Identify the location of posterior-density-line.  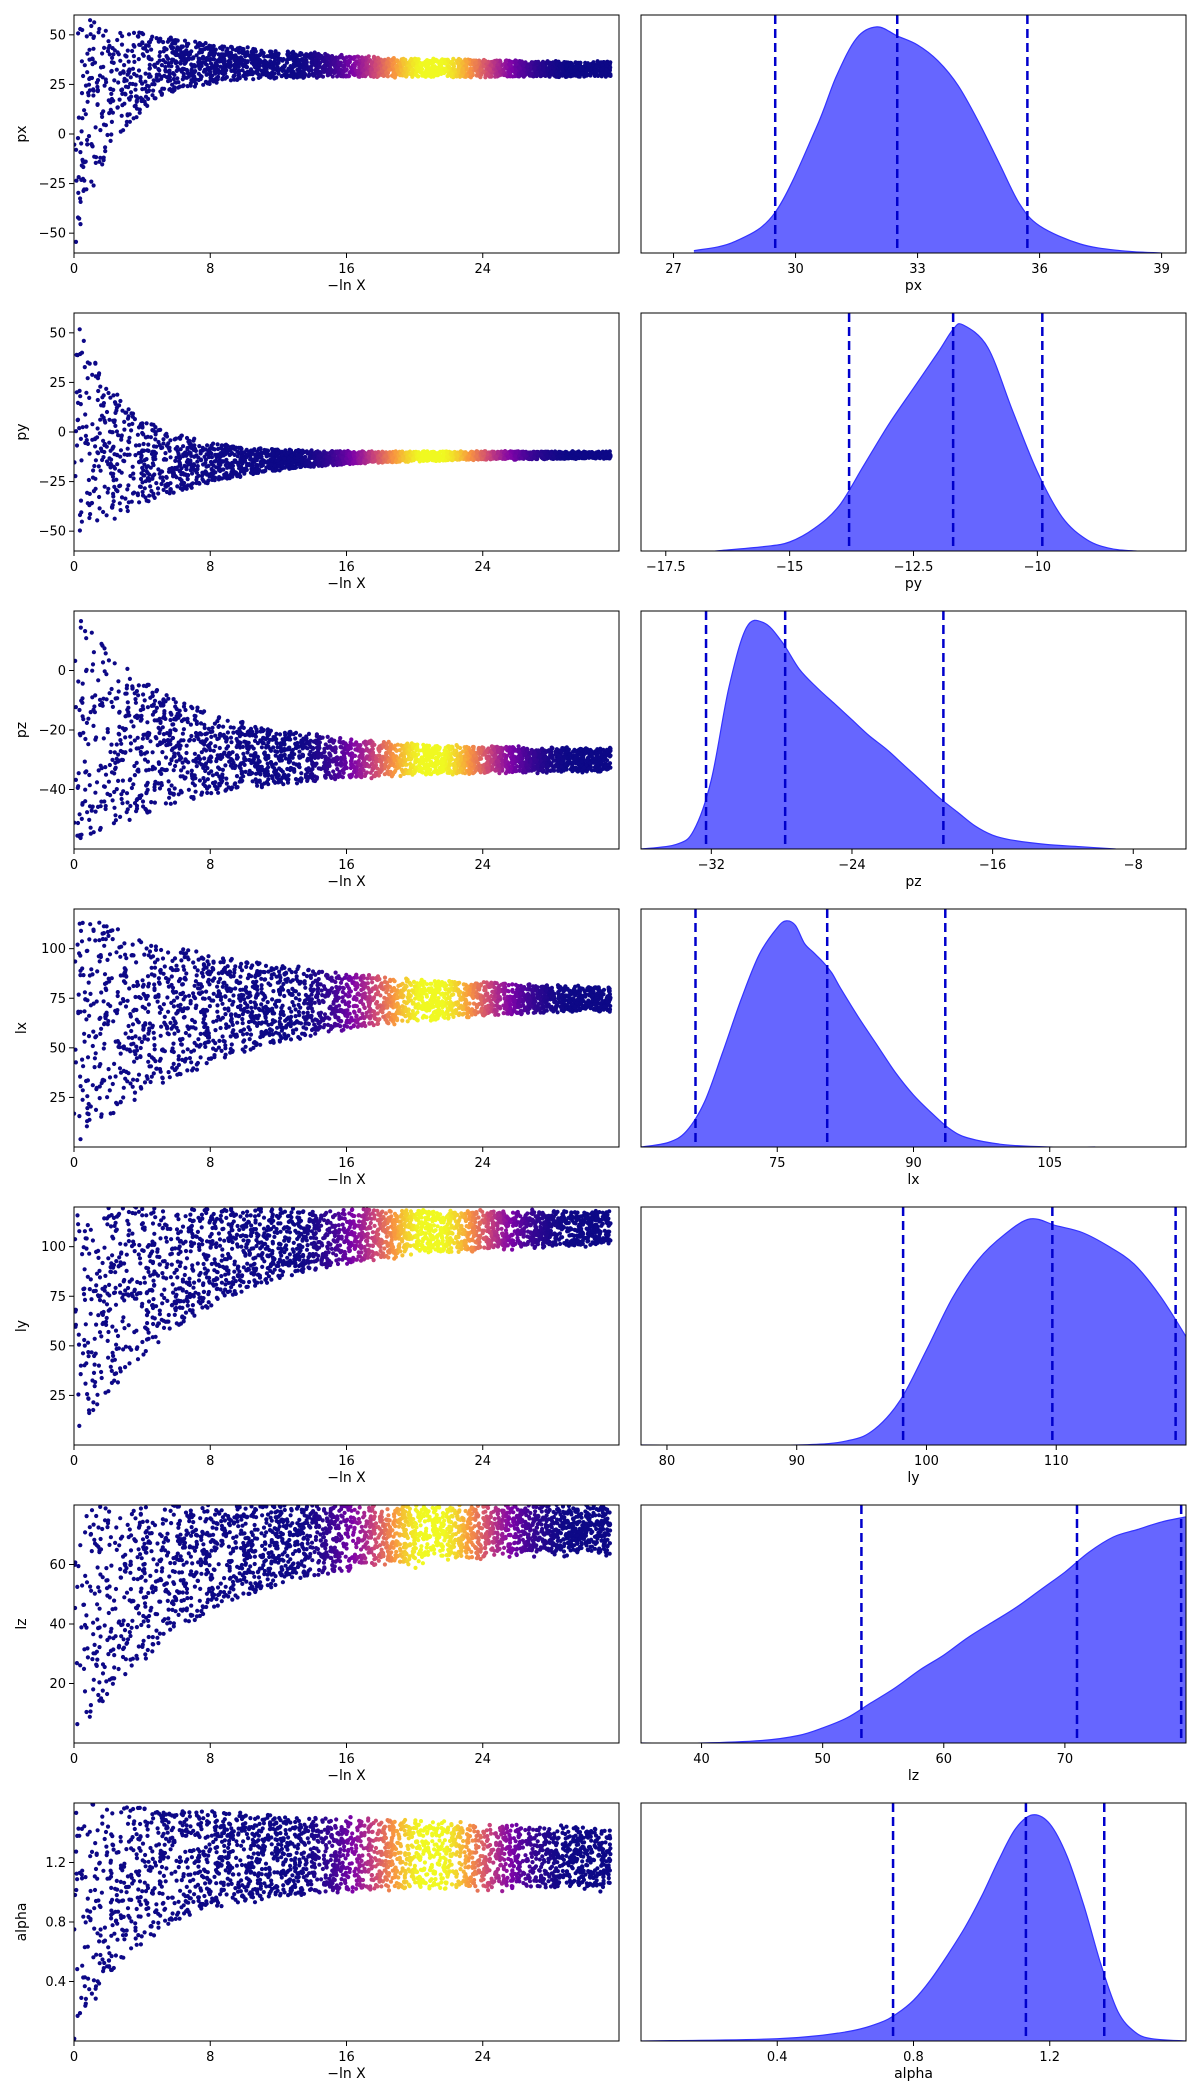
(927, 139).